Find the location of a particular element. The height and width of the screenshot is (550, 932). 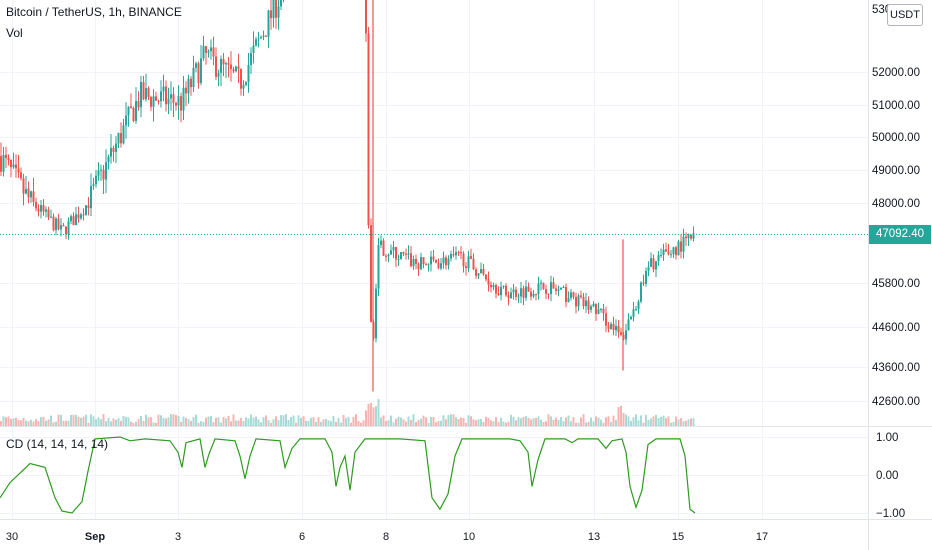

indicator-legend: CD (14, 14, 14, 14) is located at coordinates (57, 444).